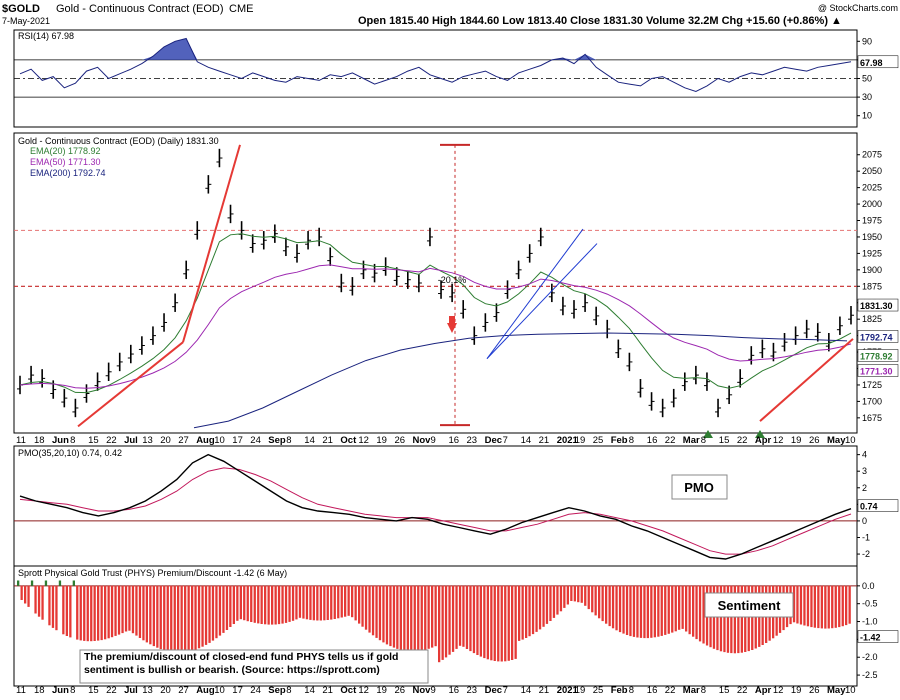 This screenshot has height=700, width=900. I want to click on x-axis-tick-label: 17, so click(237, 440).